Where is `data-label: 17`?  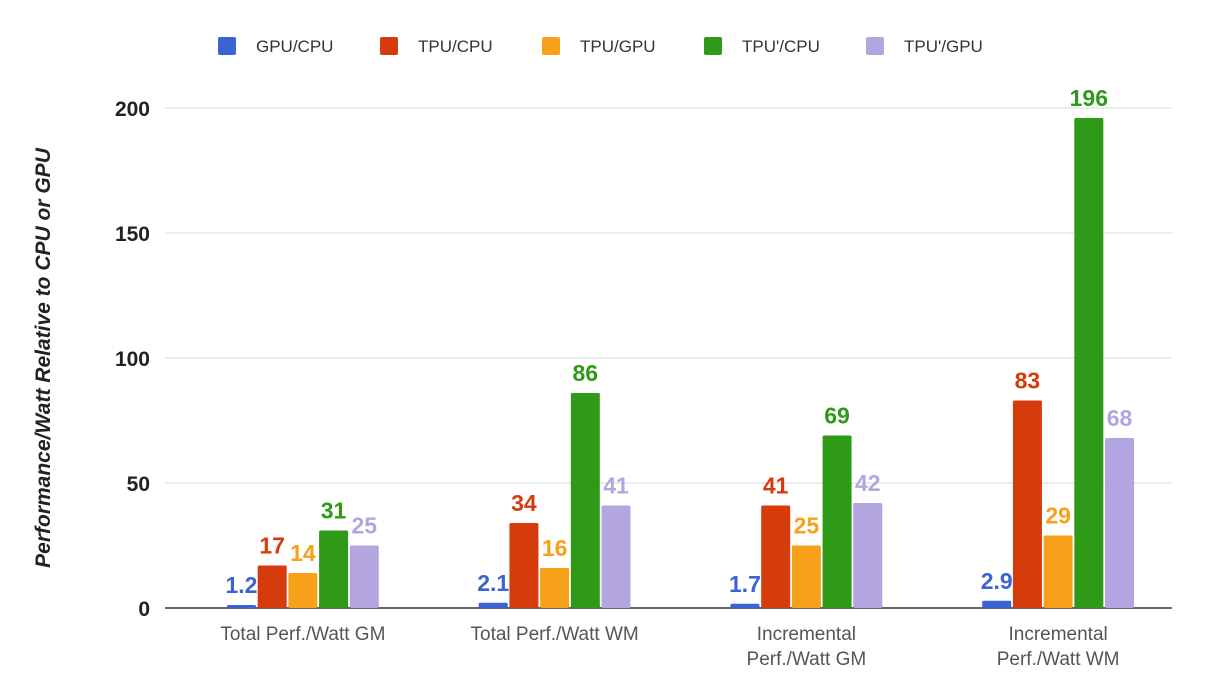 data-label: 17 is located at coordinates (272, 546).